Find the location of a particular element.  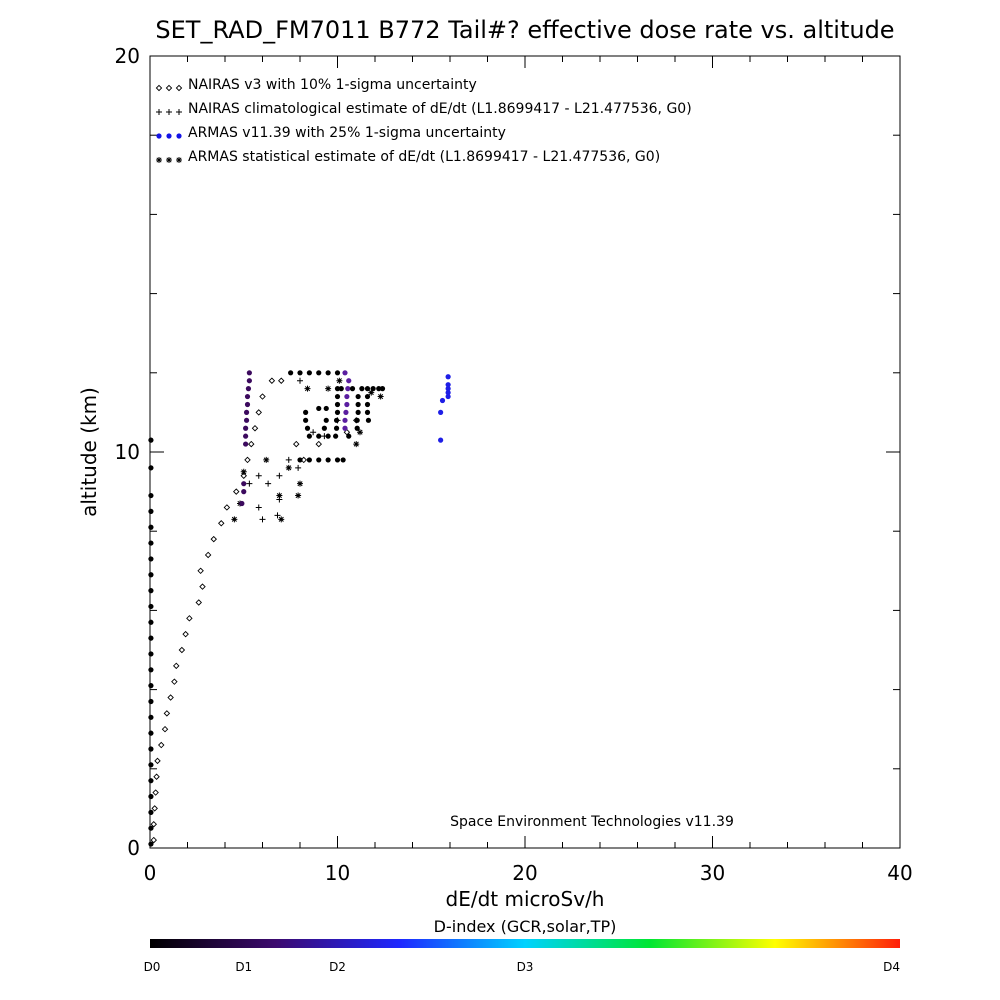

colorbar-labels: D0 D1 D2 D3 D4 is located at coordinates (522, 967).